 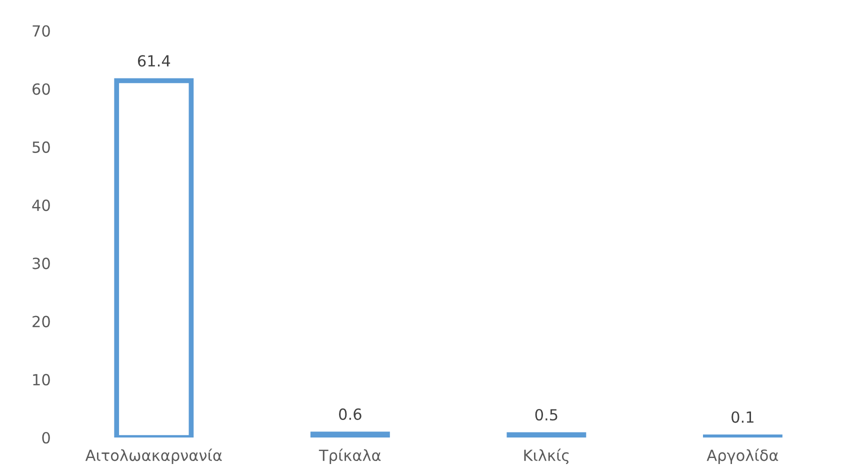 I want to click on y-tick-label: 70, so click(x=41, y=31).